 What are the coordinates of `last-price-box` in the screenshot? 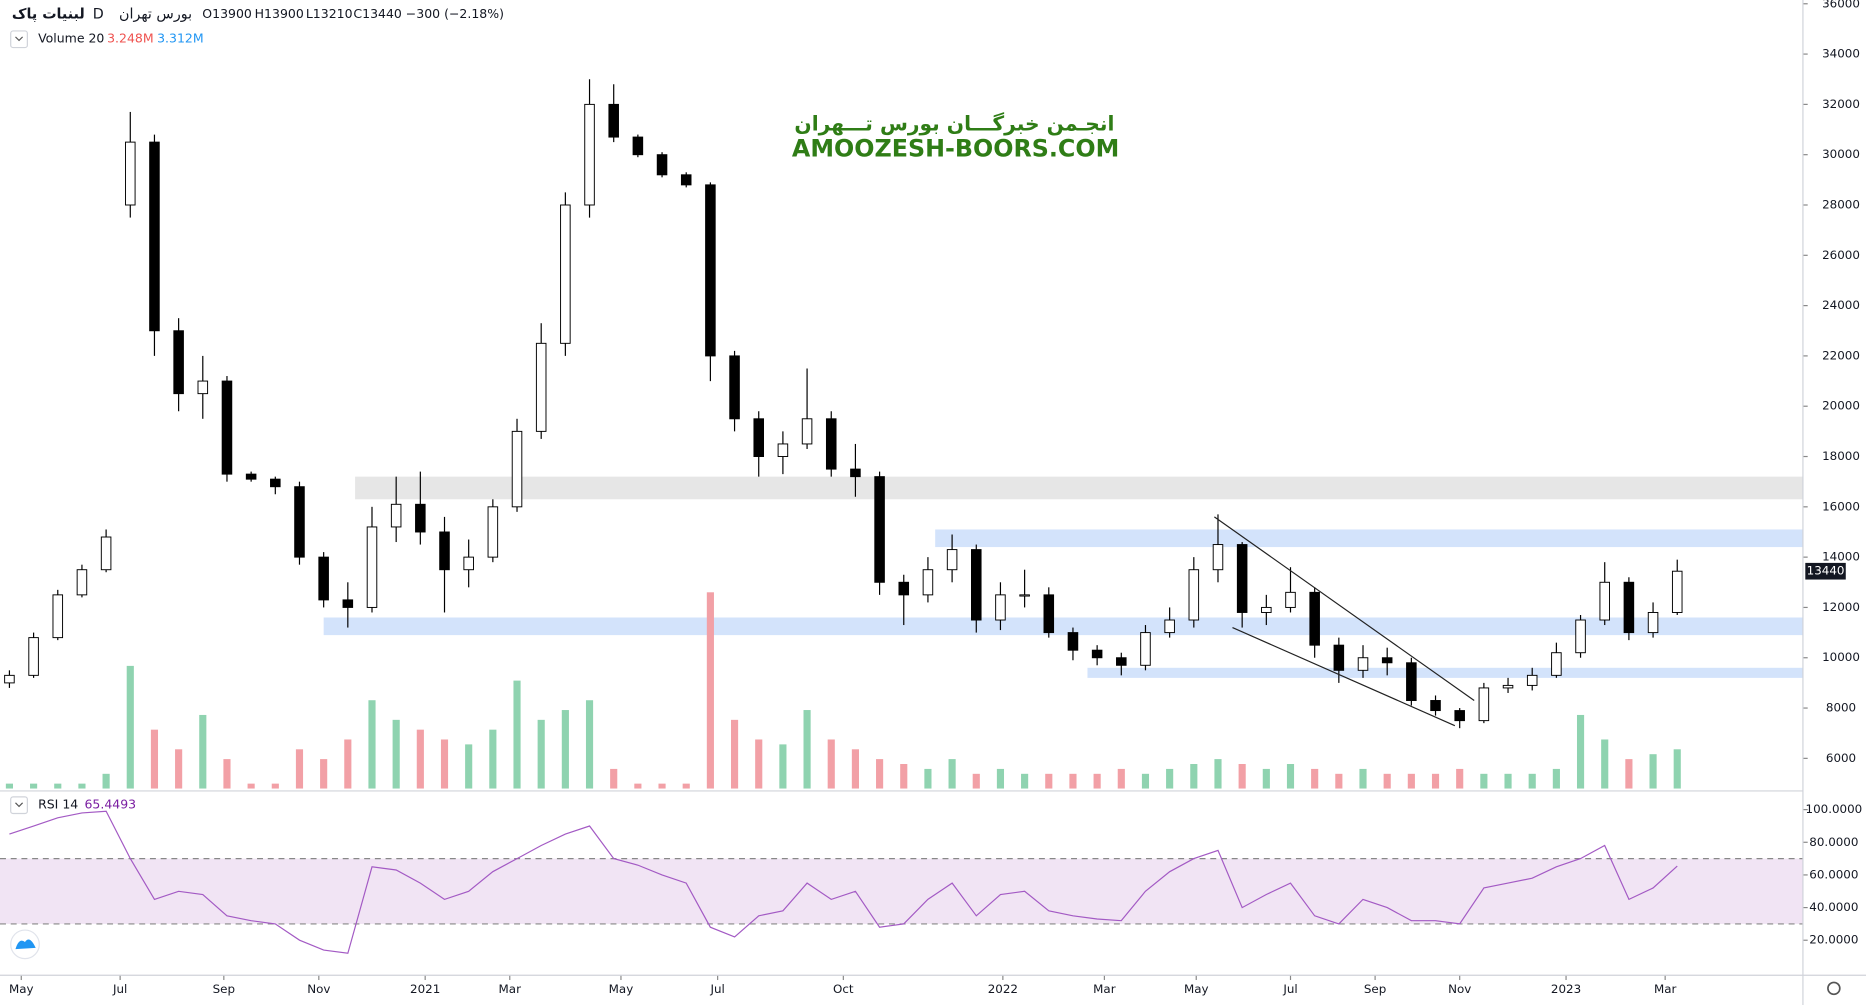 It's located at (1825, 571).